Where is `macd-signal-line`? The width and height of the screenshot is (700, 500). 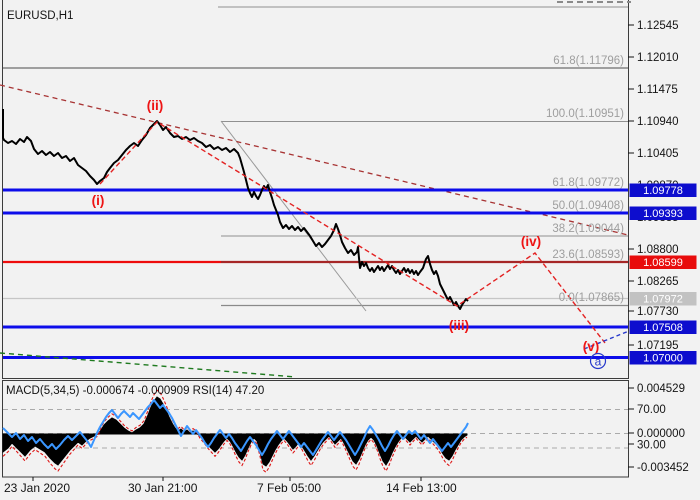
macd-signal-line is located at coordinates (235, 431).